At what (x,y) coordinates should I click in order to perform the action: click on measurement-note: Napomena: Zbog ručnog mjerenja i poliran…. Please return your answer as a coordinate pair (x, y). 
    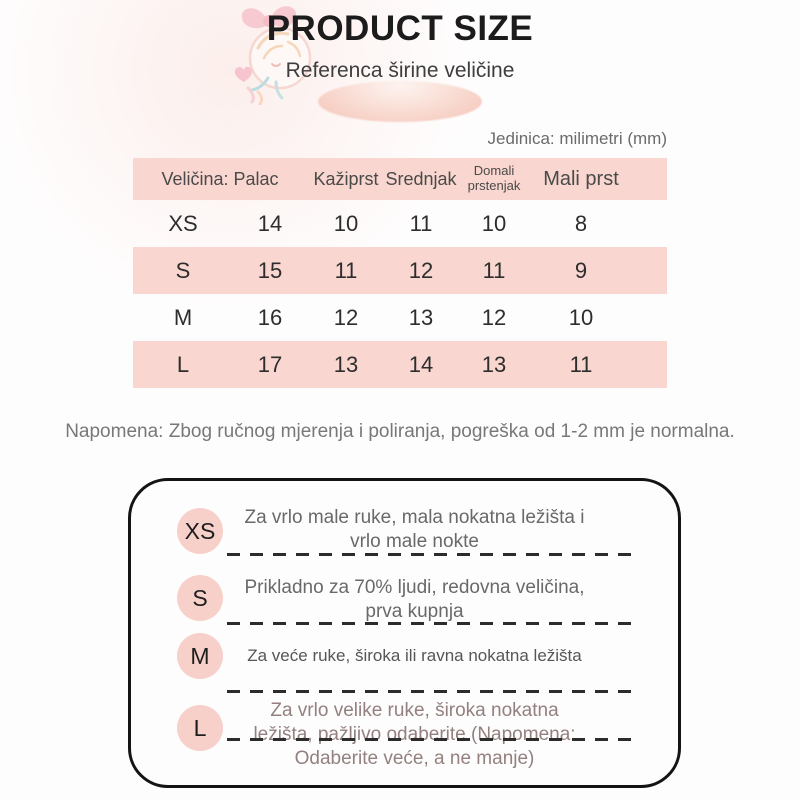
    Looking at the image, I should click on (400, 431).